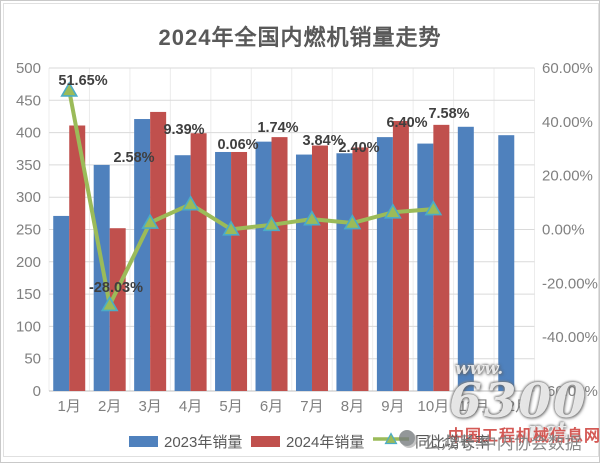 This screenshot has height=463, width=600. I want to click on growth-data-label: 6.40%, so click(406, 123).